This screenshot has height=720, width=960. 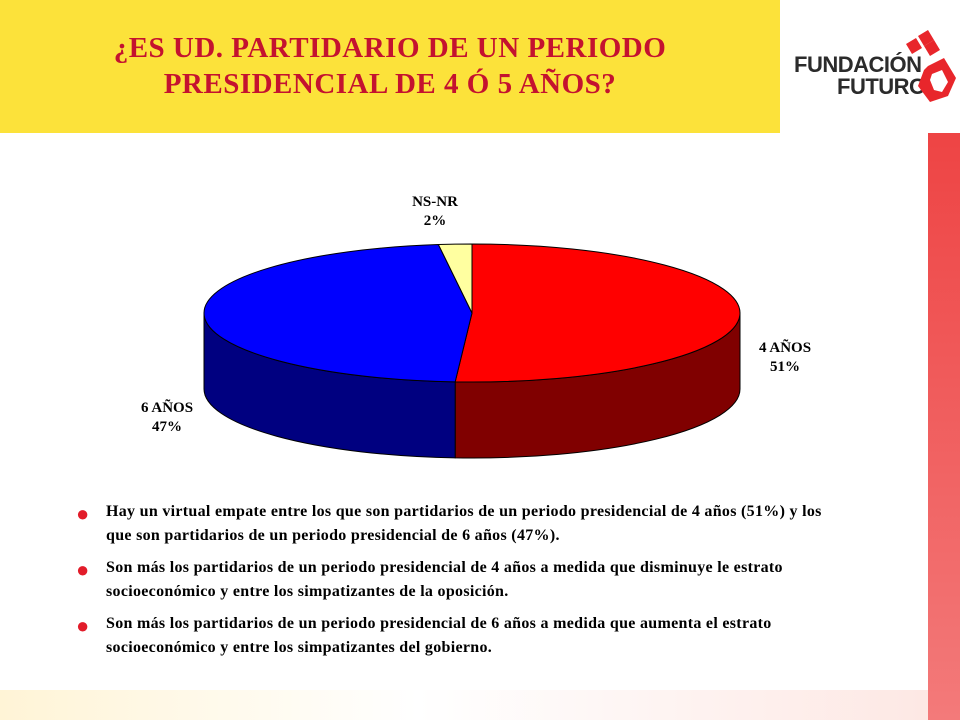 I want to click on slice-label-ns-nr: NS-NR 2%, so click(x=435, y=212).